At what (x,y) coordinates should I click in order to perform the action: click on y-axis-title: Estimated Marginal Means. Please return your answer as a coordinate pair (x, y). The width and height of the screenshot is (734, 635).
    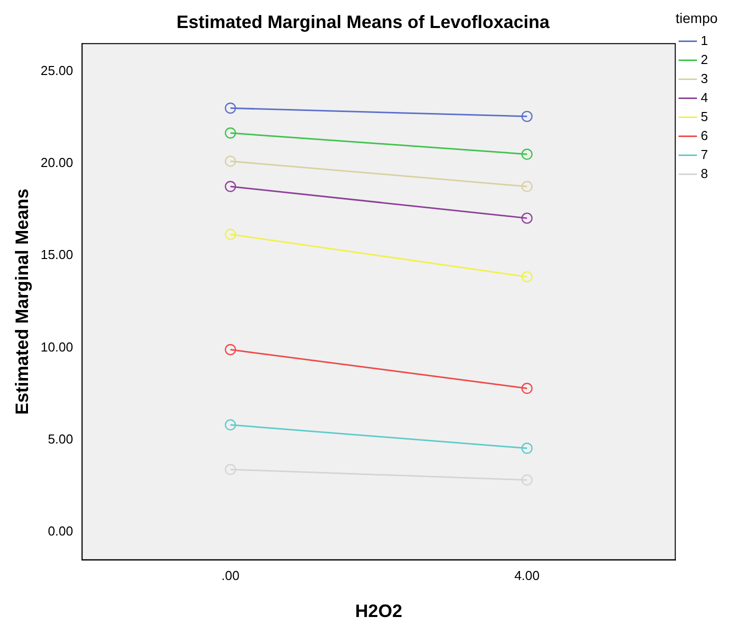
    Looking at the image, I should click on (22, 301).